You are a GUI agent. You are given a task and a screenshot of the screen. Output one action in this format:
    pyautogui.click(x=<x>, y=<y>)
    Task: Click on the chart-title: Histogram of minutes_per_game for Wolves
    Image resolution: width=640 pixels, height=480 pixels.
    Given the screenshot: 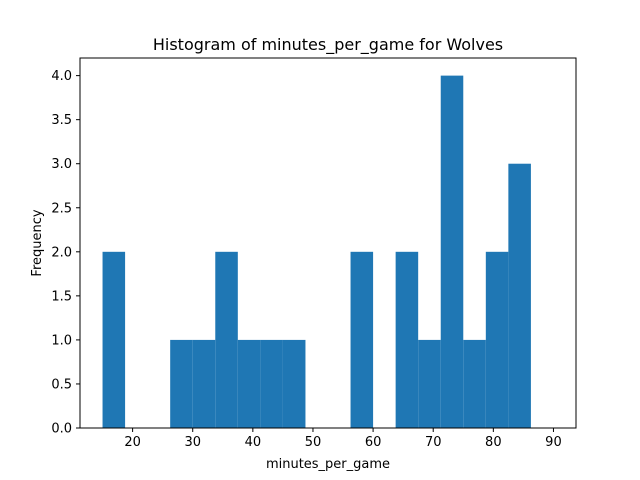 What is the action you would take?
    pyautogui.click(x=328, y=45)
    